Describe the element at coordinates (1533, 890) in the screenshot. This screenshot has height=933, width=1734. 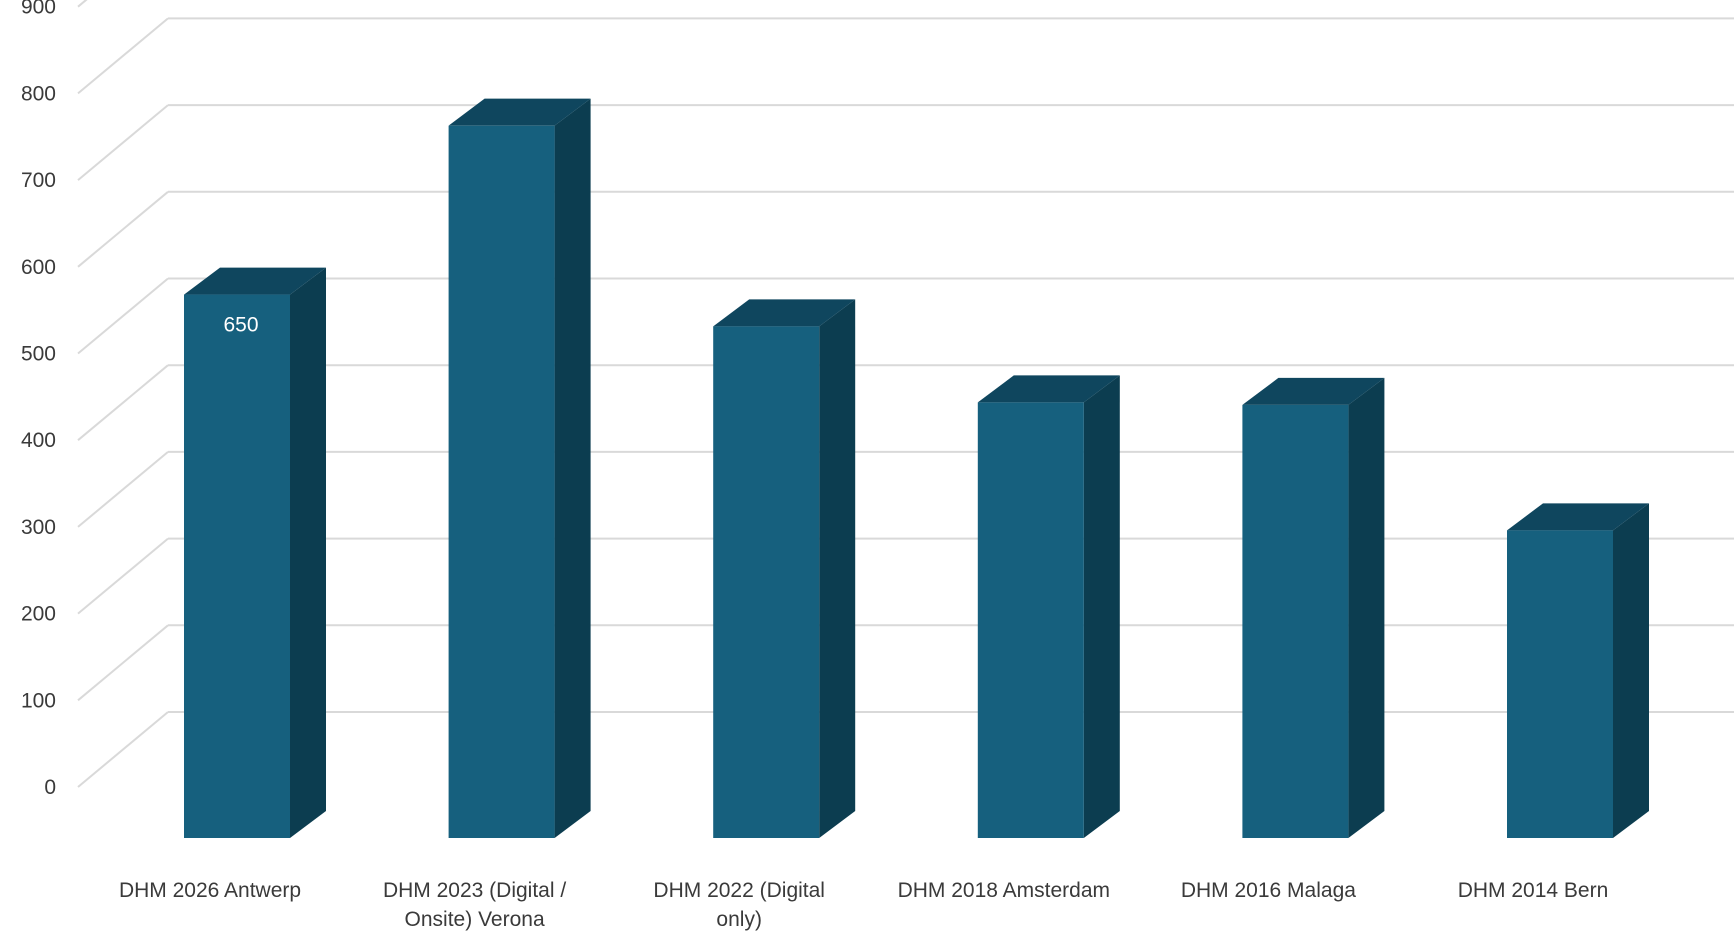
I see `x-tick-label: DHM 2014 Bern` at that location.